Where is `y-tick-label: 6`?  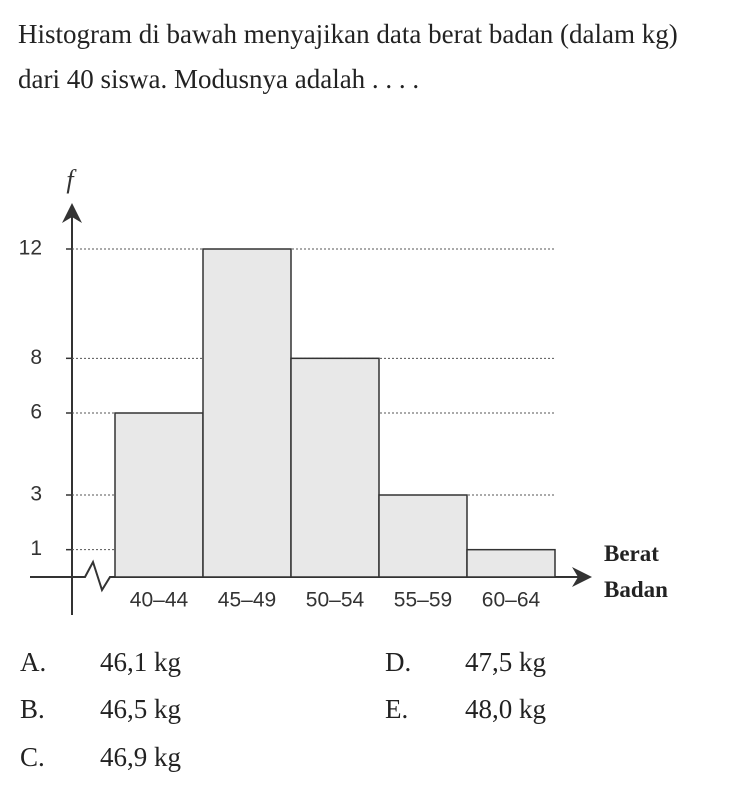 y-tick-label: 6 is located at coordinates (36, 412).